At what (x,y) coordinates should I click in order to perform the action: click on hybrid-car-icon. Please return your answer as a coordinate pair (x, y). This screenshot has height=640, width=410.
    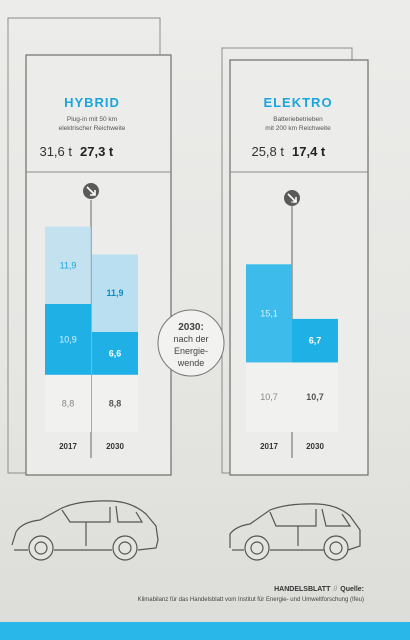
    Looking at the image, I should click on (85, 530).